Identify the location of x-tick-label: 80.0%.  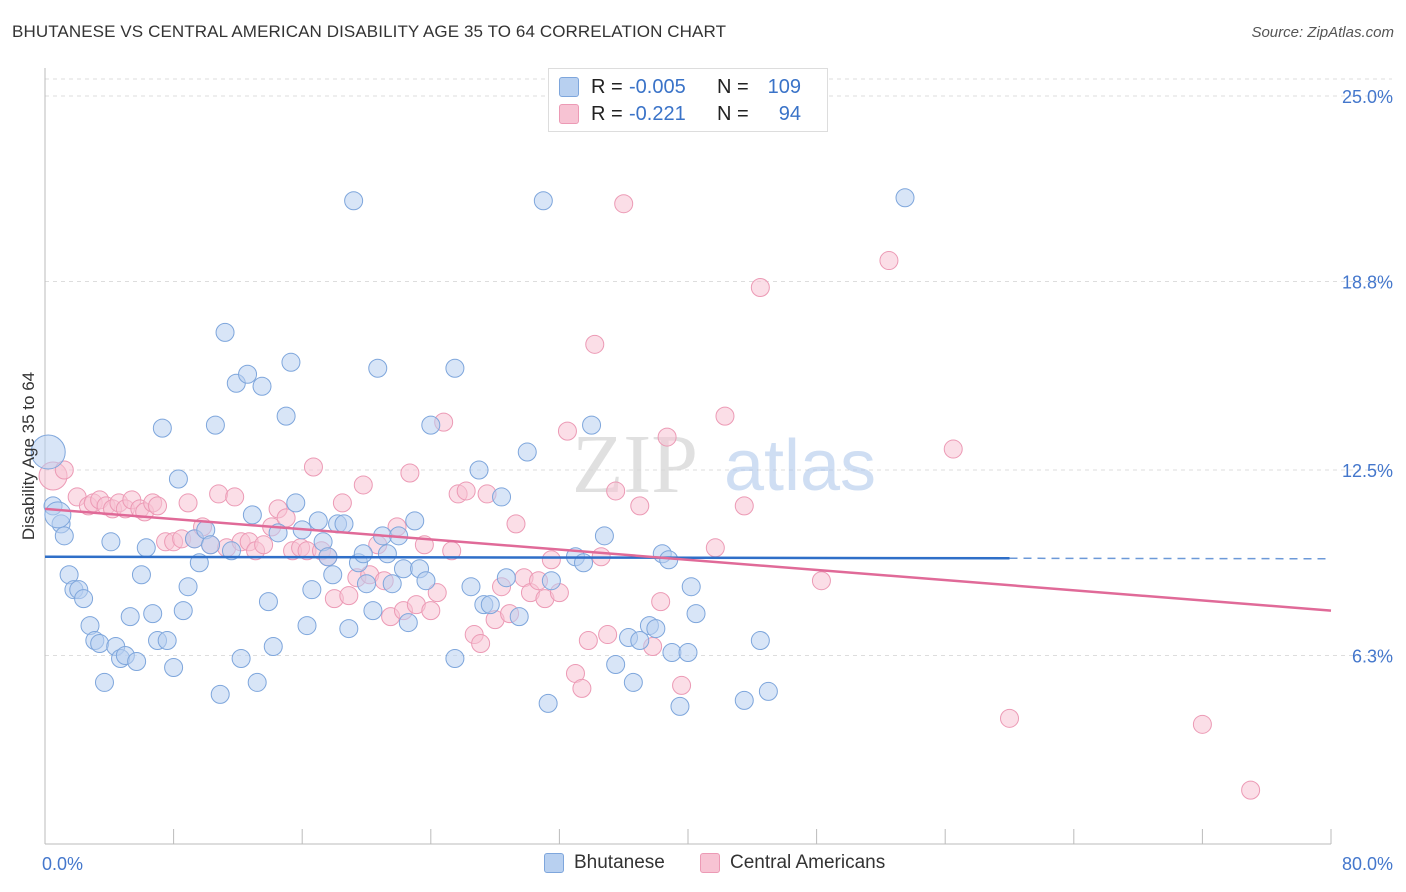
(1367, 864).